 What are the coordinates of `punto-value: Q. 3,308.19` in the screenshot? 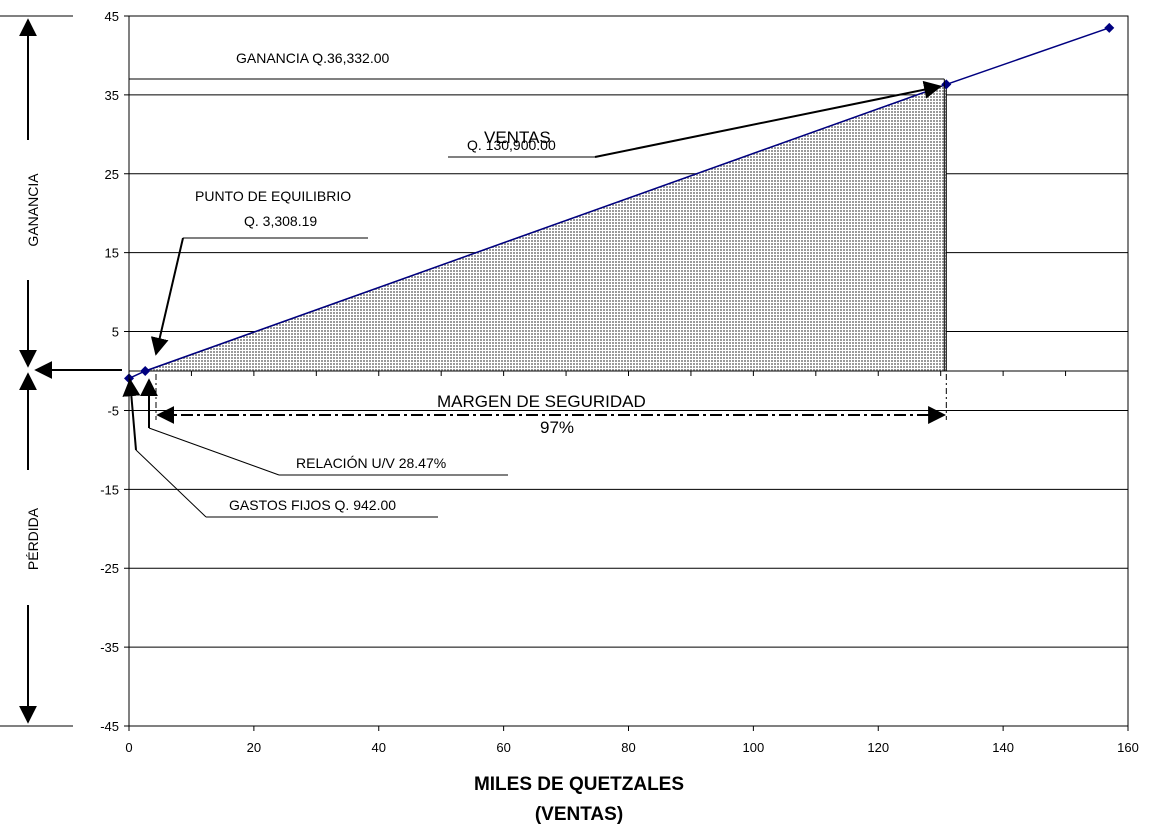 It's located at (280, 221).